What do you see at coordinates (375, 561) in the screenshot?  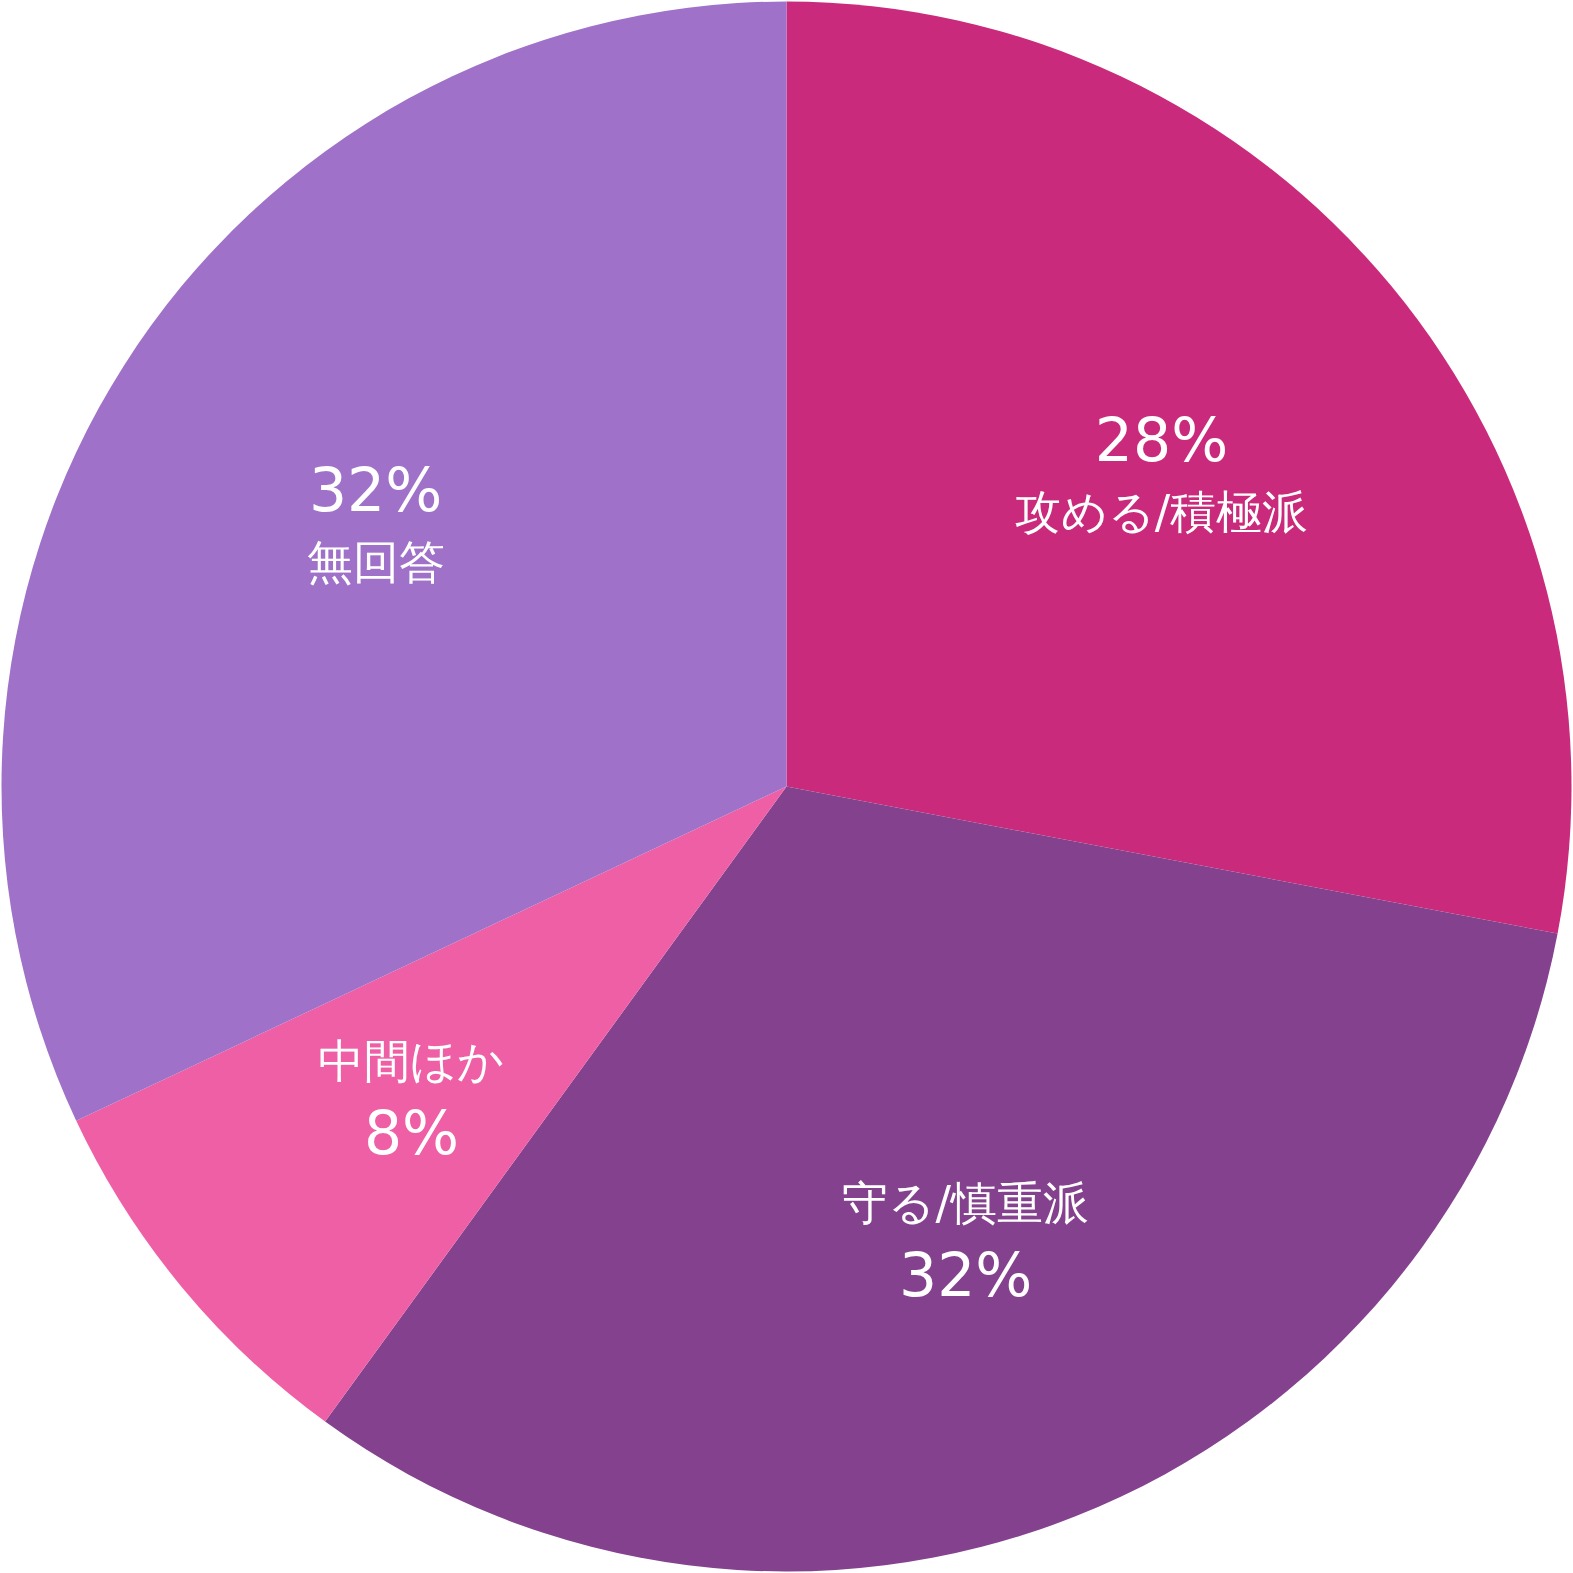 I see `slice-label: 無回答` at bounding box center [375, 561].